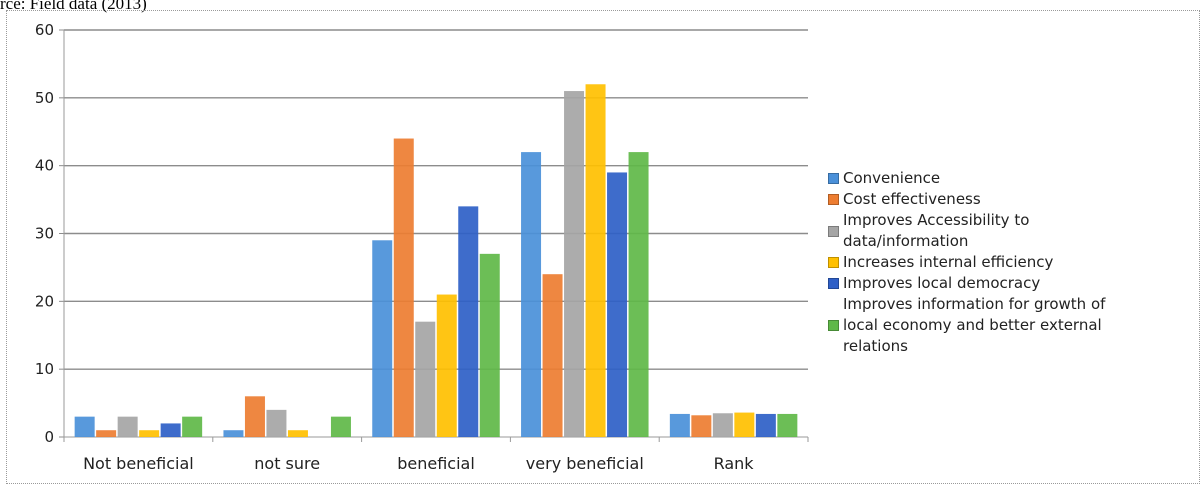 This screenshot has height=486, width=1202. Describe the element at coordinates (585, 463) in the screenshot. I see `x-category-label: very beneficial` at that location.